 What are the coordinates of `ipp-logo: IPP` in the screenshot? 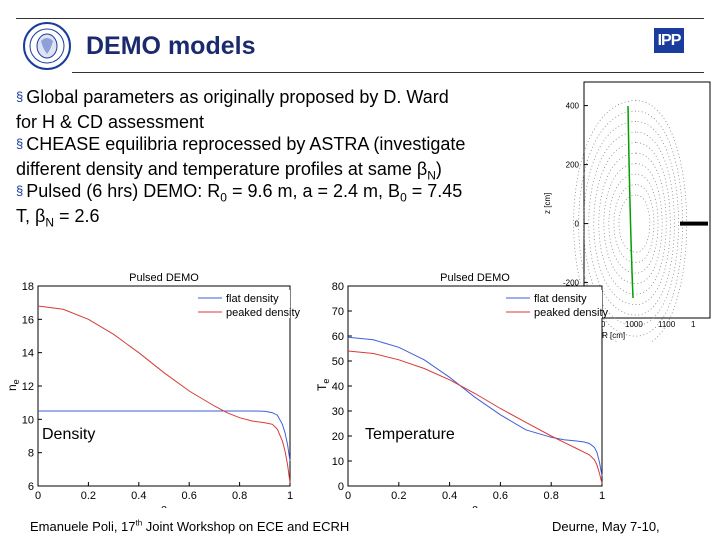 It's located at (669, 40).